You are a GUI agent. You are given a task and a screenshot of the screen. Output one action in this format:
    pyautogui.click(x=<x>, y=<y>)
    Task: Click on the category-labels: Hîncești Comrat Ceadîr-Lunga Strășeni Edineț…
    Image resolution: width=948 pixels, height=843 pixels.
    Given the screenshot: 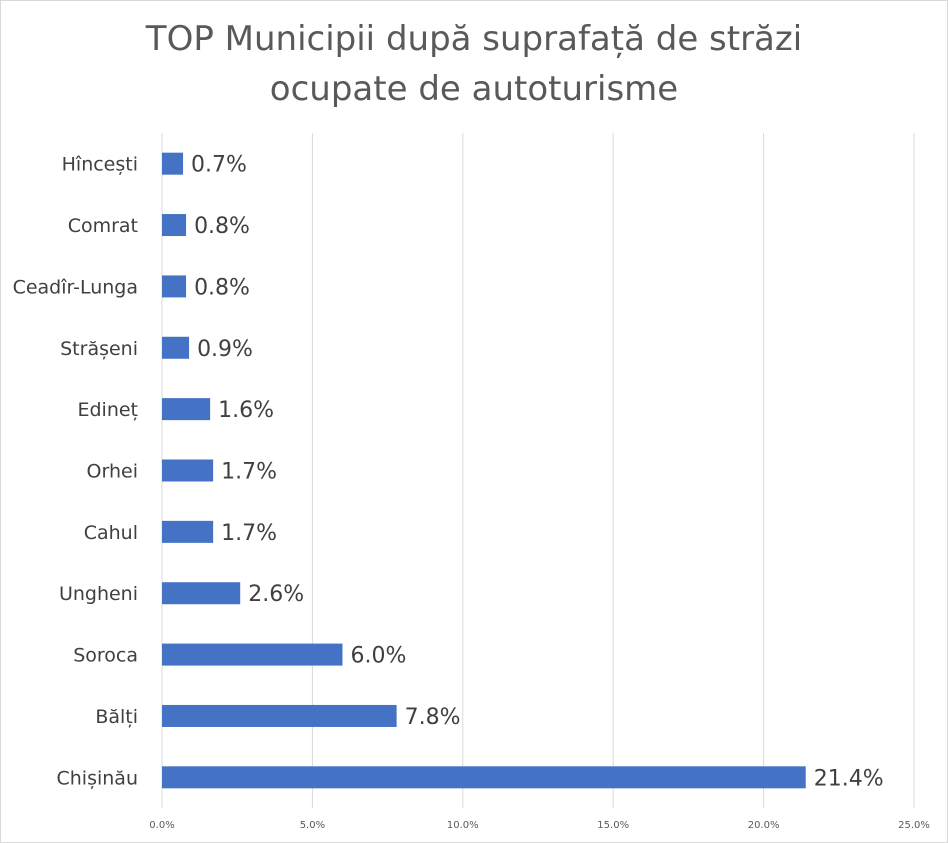 What is the action you would take?
    pyautogui.click(x=75, y=472)
    